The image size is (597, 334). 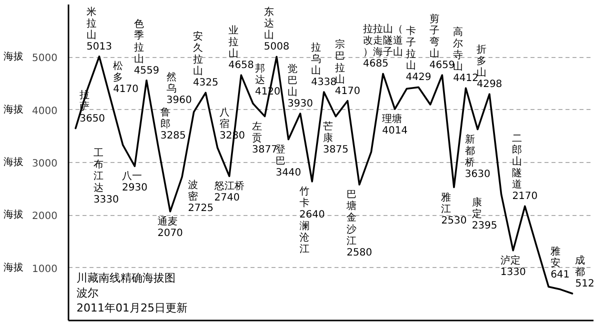 I want to click on data-label: 理塘 4014, so click(x=395, y=125).